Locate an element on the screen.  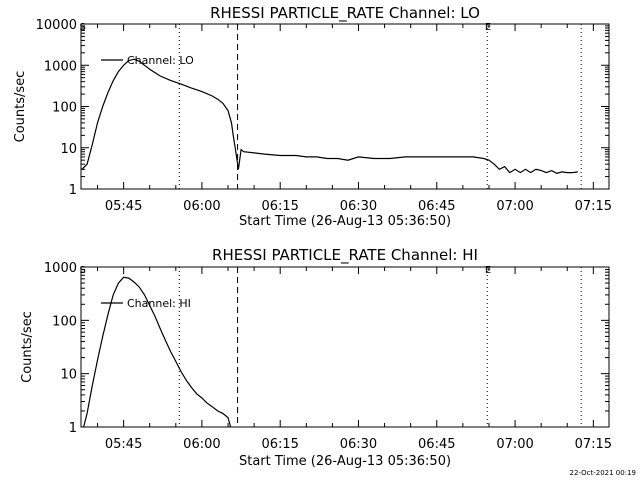
chart-title: RHESSI PARTICLE_RATE Channel: LO is located at coordinates (345, 13).